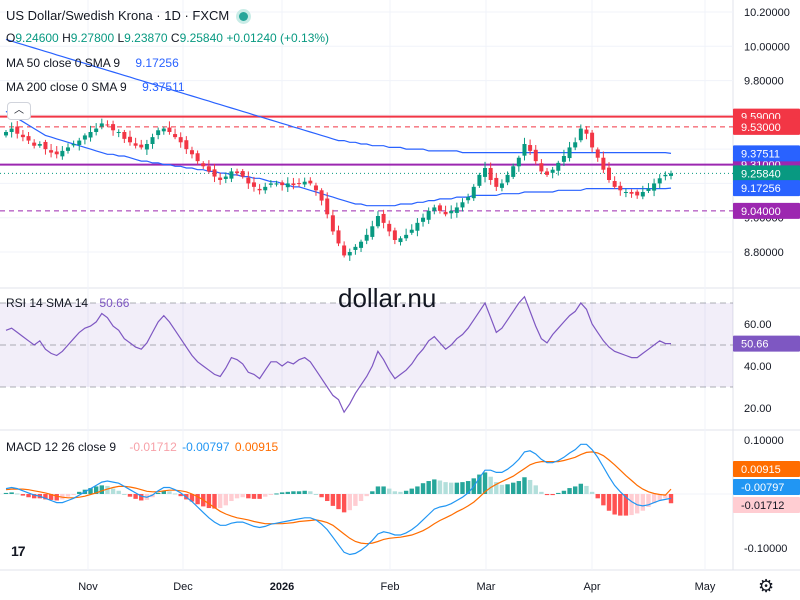 This screenshot has height=600, width=800. I want to click on ma200-legend: MA 200 close 0 SMA 9 9.37511, so click(95, 87).